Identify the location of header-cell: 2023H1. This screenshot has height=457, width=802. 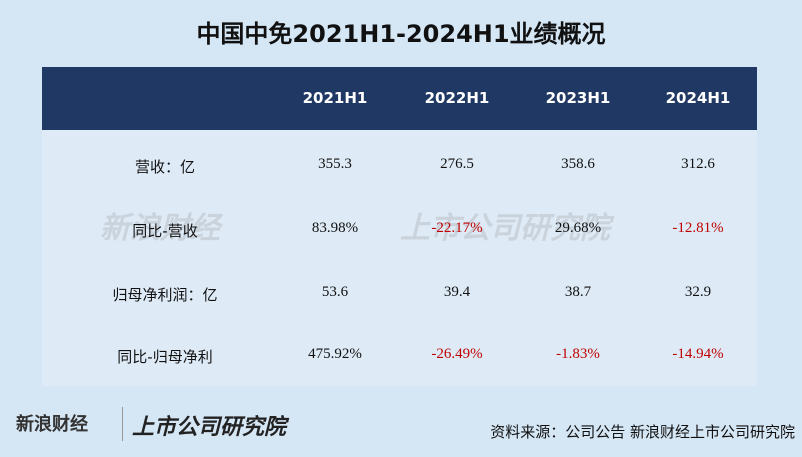
(578, 98).